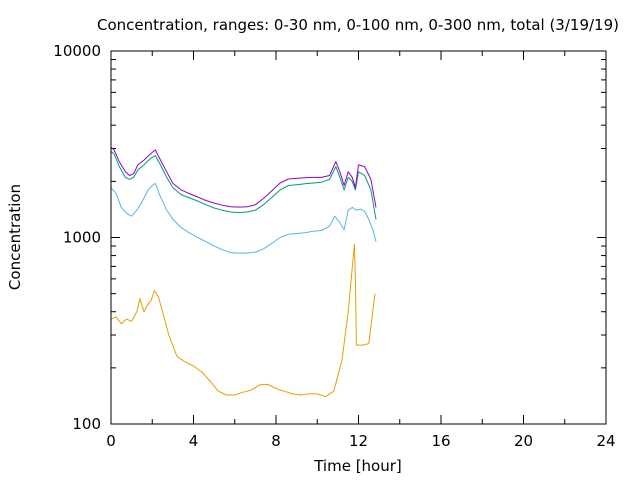 Image resolution: width=640 pixels, height=480 pixels. What do you see at coordinates (357, 466) in the screenshot?
I see `x-axis-label: Time [hour]` at bounding box center [357, 466].